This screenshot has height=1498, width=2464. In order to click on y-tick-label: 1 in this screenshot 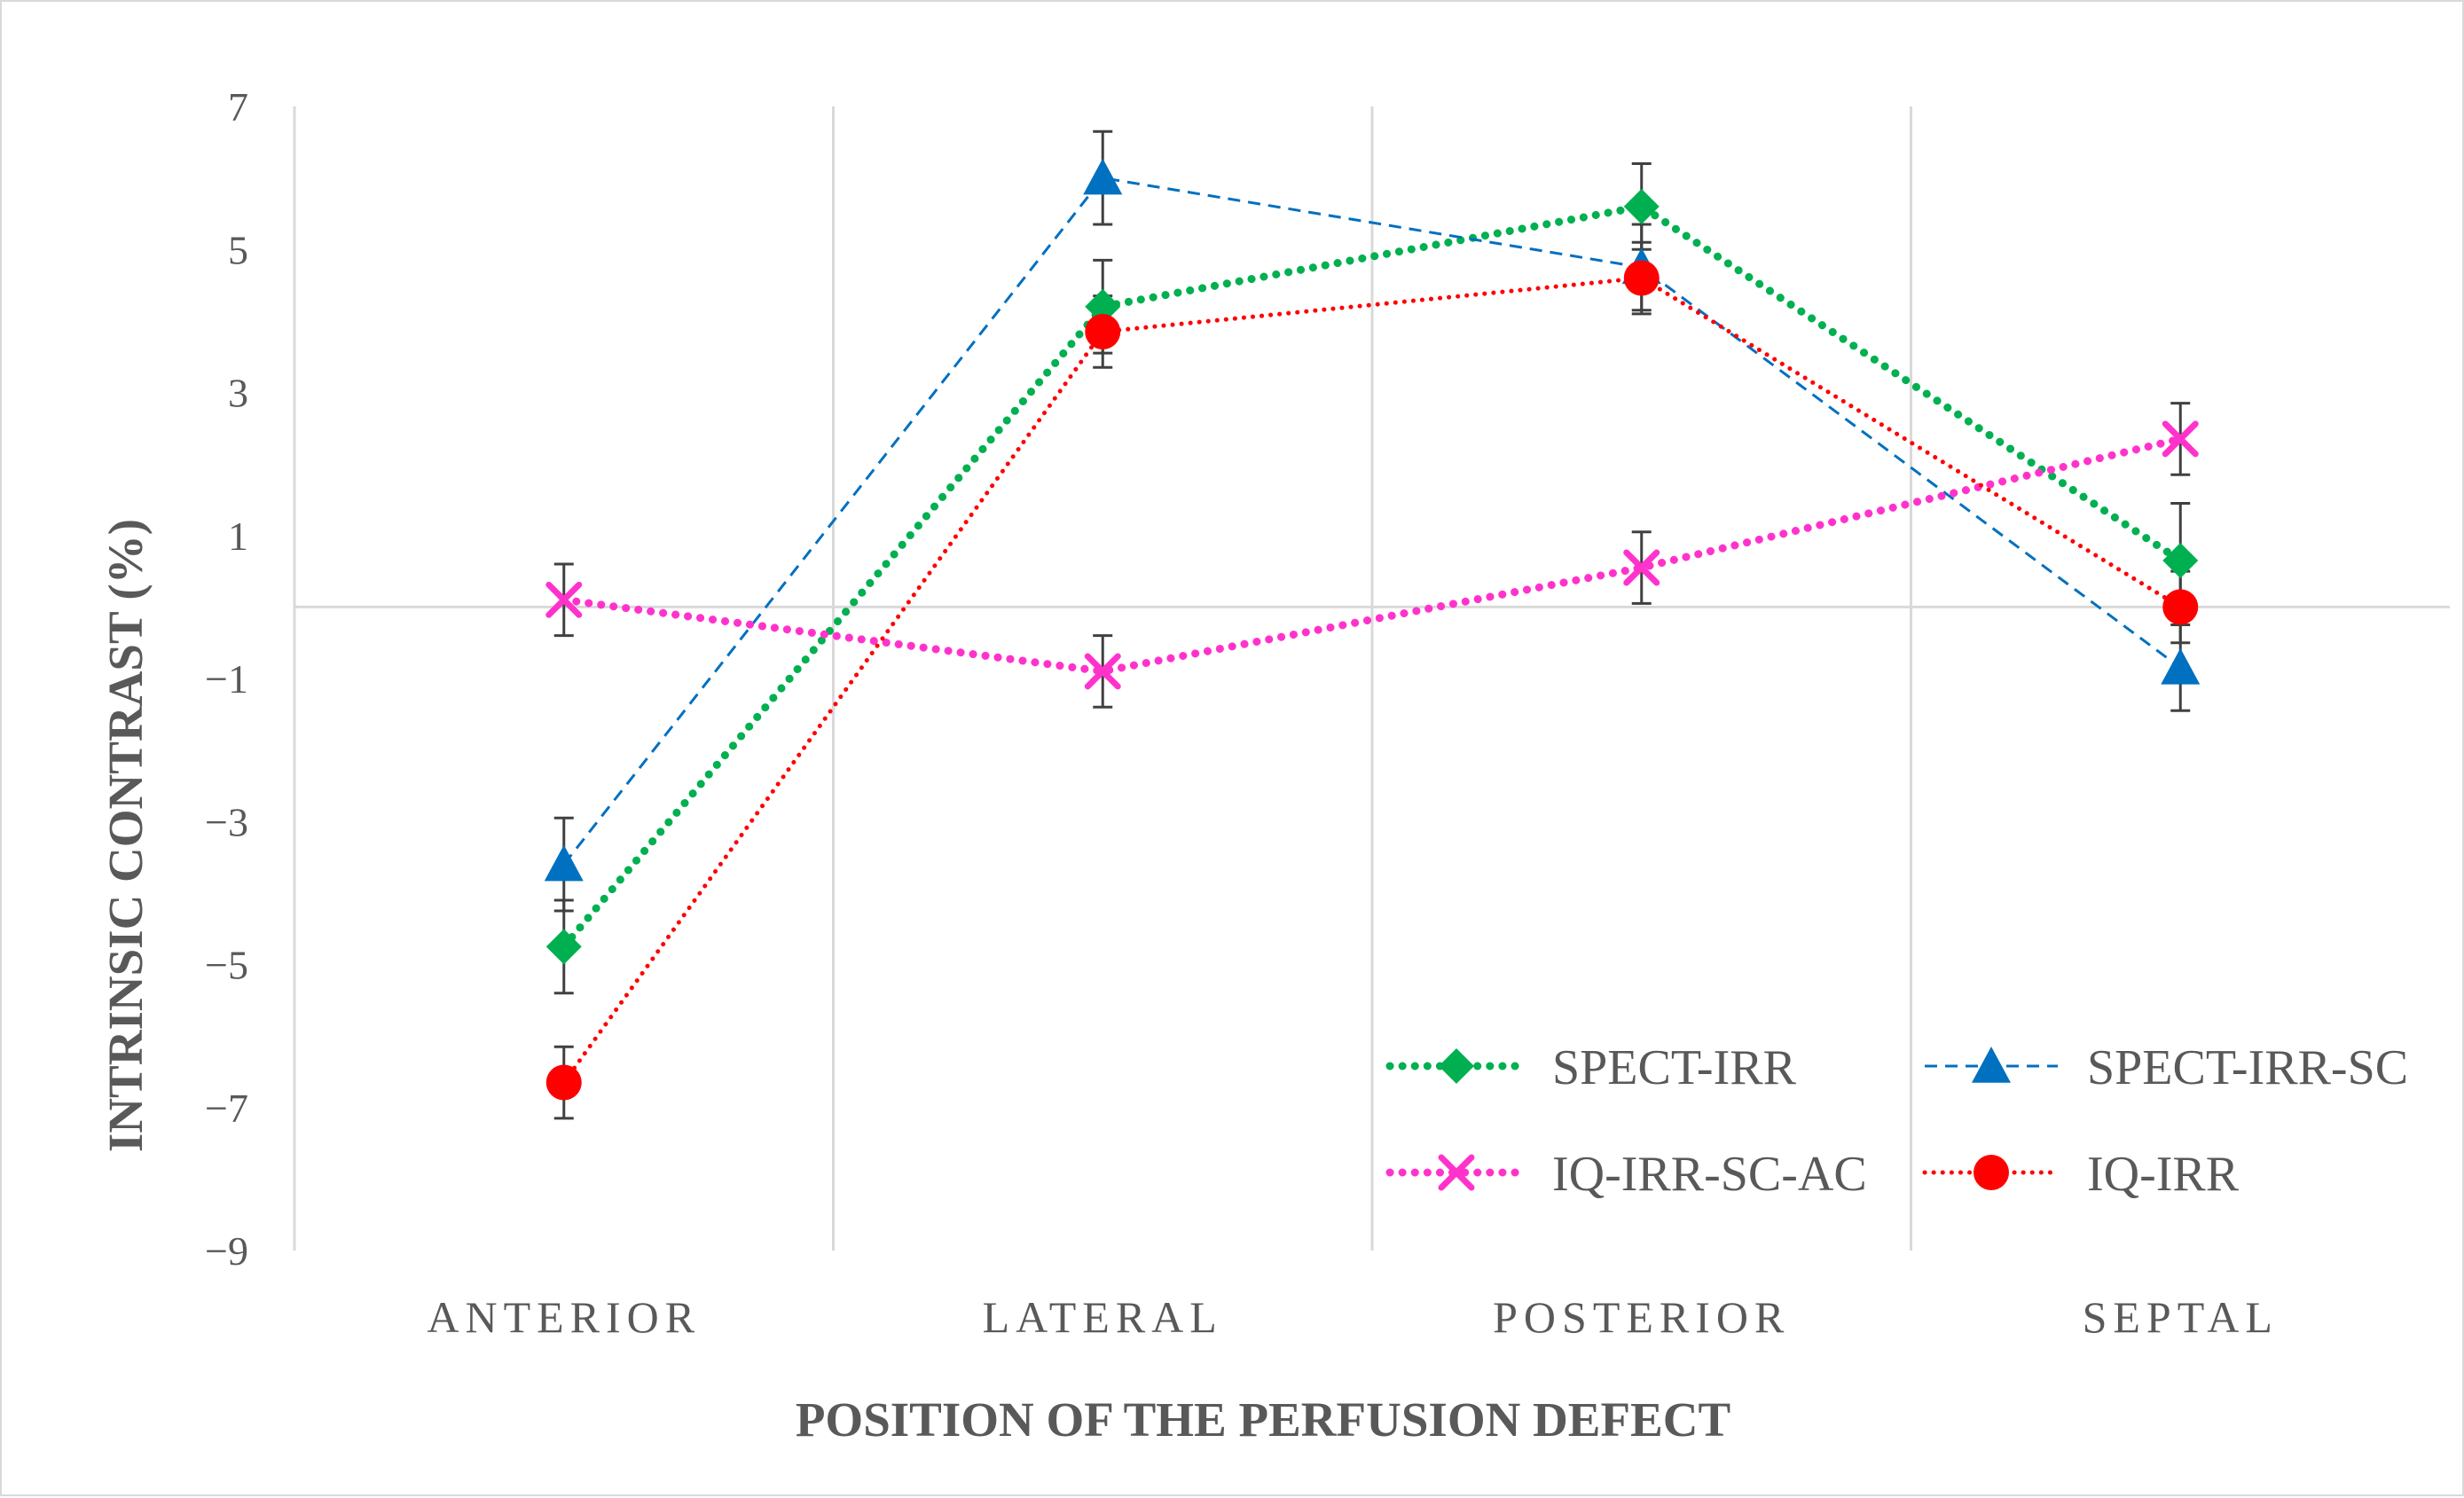, I will do `click(238, 536)`.